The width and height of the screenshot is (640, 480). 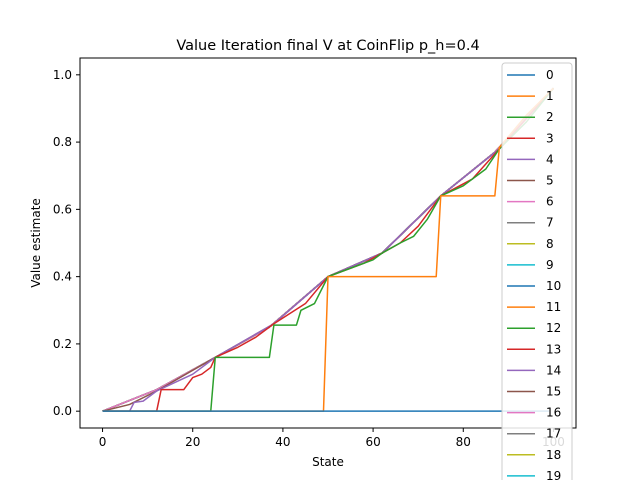 What do you see at coordinates (66, 243) in the screenshot?
I see `y-axis: 0.0 0.2 0.4 0.6 0.8 1.0` at bounding box center [66, 243].